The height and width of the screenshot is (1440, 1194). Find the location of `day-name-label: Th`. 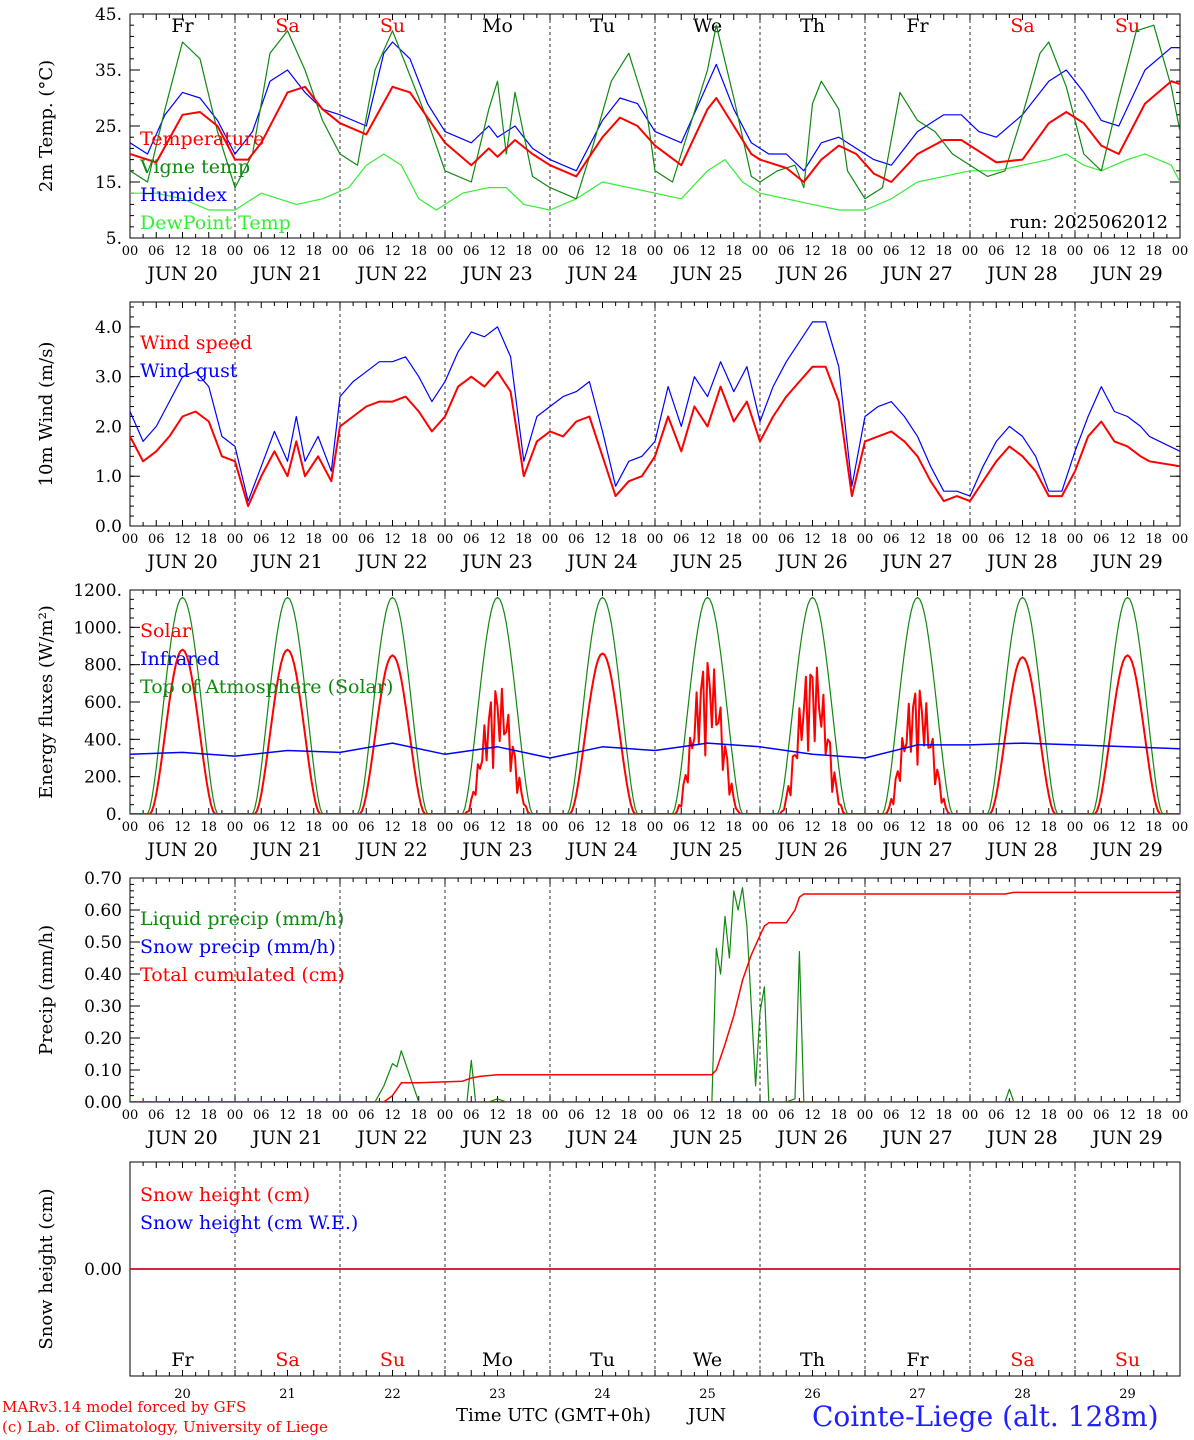

day-name-label: Th is located at coordinates (812, 26).